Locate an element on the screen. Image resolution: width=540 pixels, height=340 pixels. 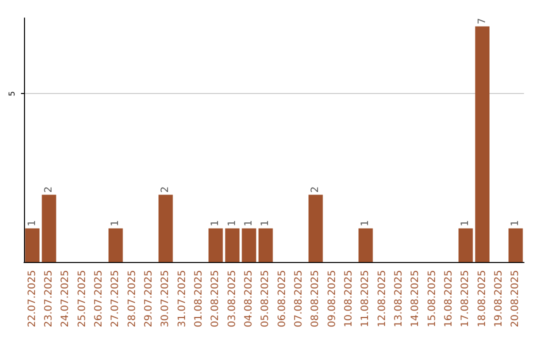
x-tick-label: 06.08.2025 is located at coordinates (282, 299).